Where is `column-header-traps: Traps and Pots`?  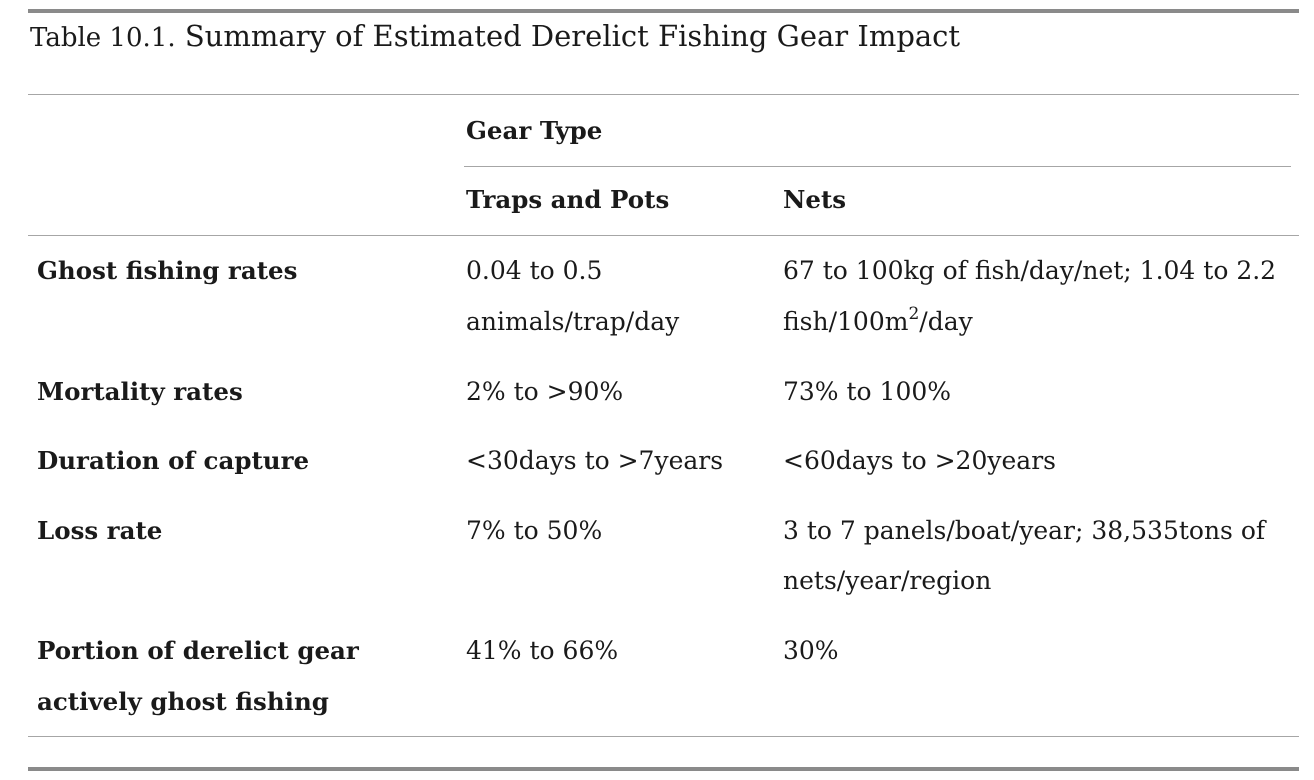 column-header-traps: Traps and Pots is located at coordinates (568, 199).